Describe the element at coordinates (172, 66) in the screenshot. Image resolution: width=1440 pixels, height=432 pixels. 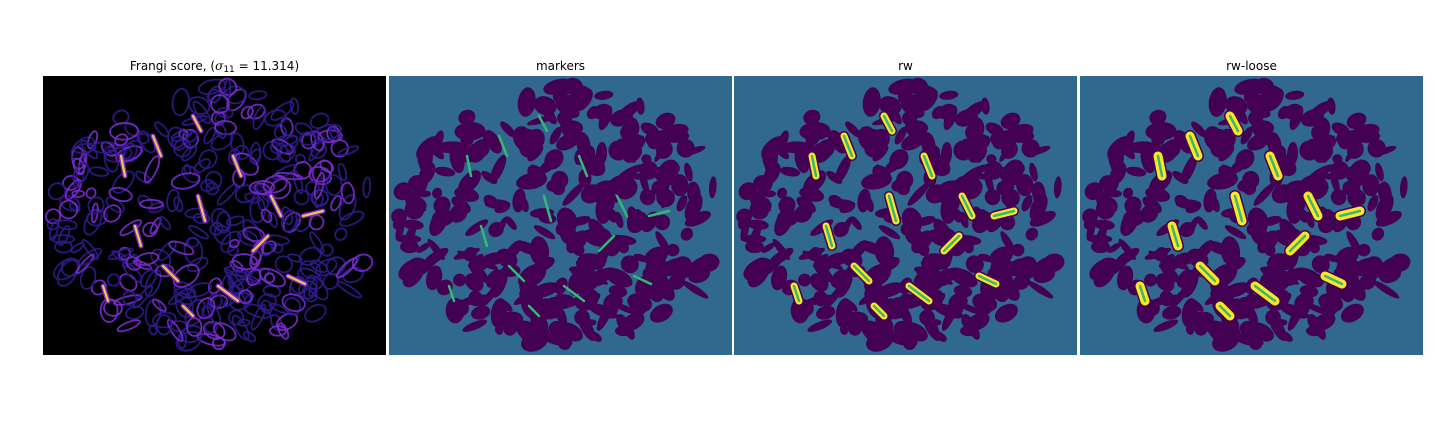
I see `frangi-title-prefix: Frangi score, (` at that location.